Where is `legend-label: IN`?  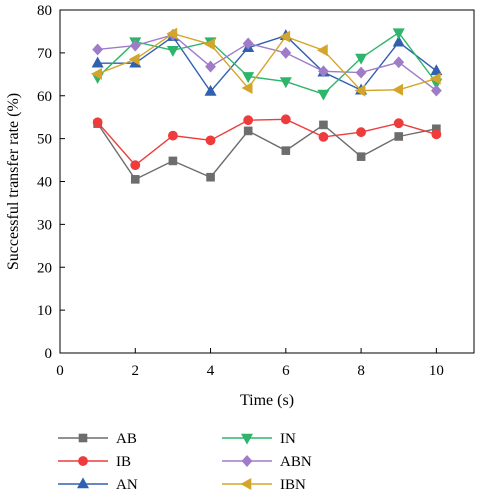 legend-label: IN is located at coordinates (288, 439).